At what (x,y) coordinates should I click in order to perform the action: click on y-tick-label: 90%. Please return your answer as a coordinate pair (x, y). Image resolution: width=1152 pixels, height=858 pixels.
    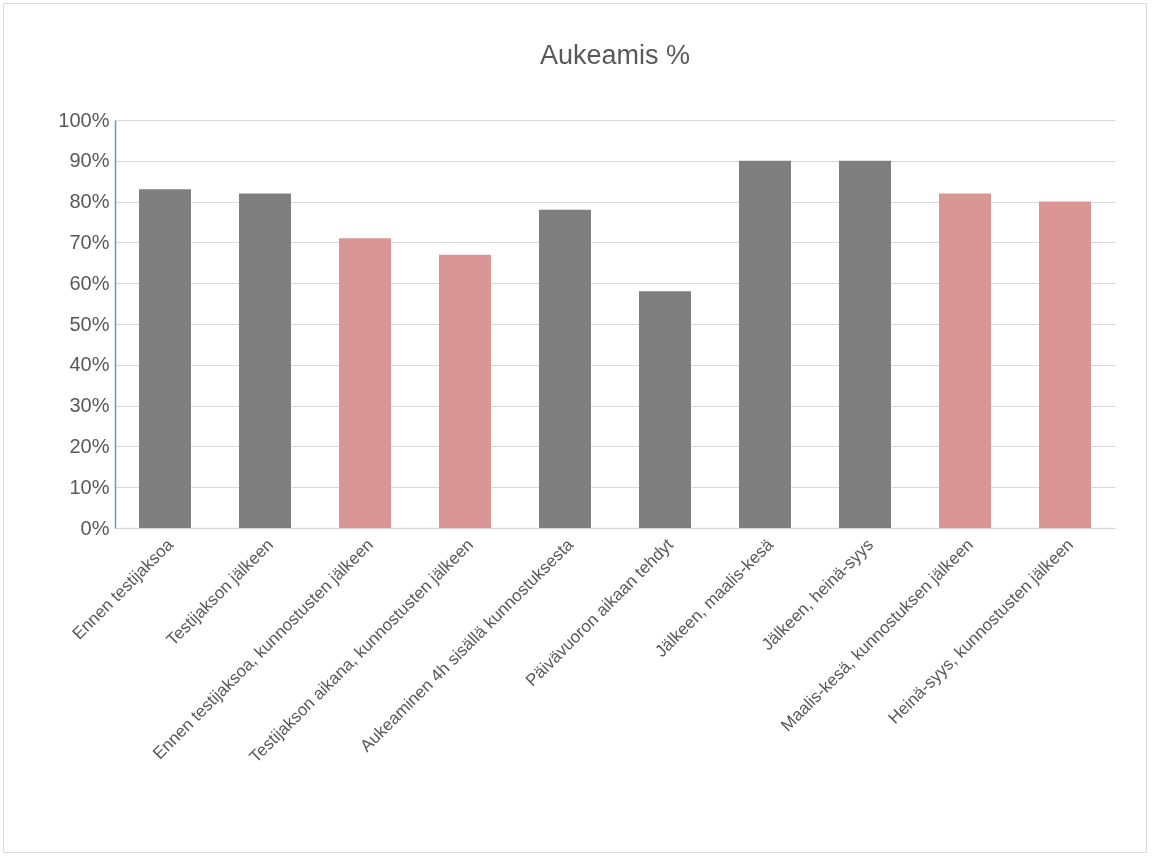
    Looking at the image, I should click on (89, 160).